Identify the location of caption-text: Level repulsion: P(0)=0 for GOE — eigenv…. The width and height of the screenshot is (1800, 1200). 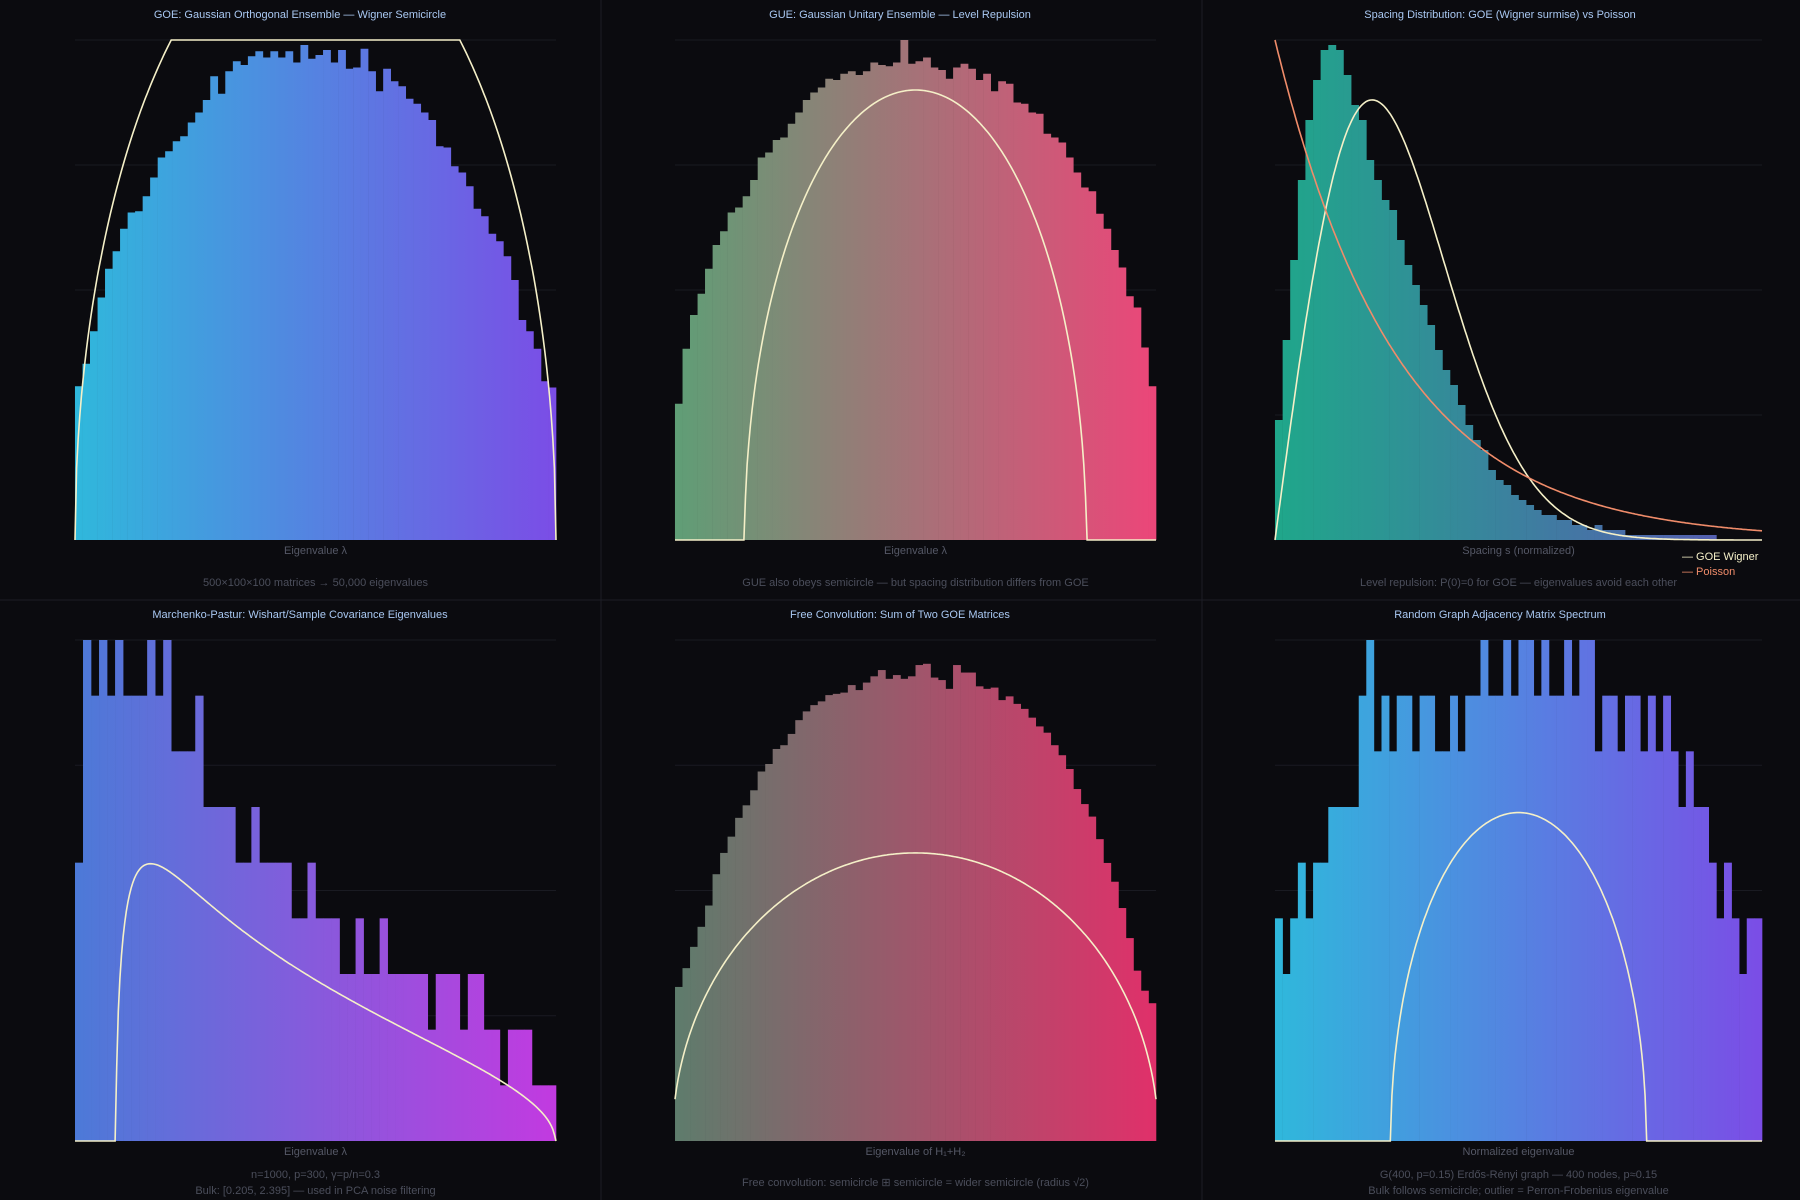
(1518, 583).